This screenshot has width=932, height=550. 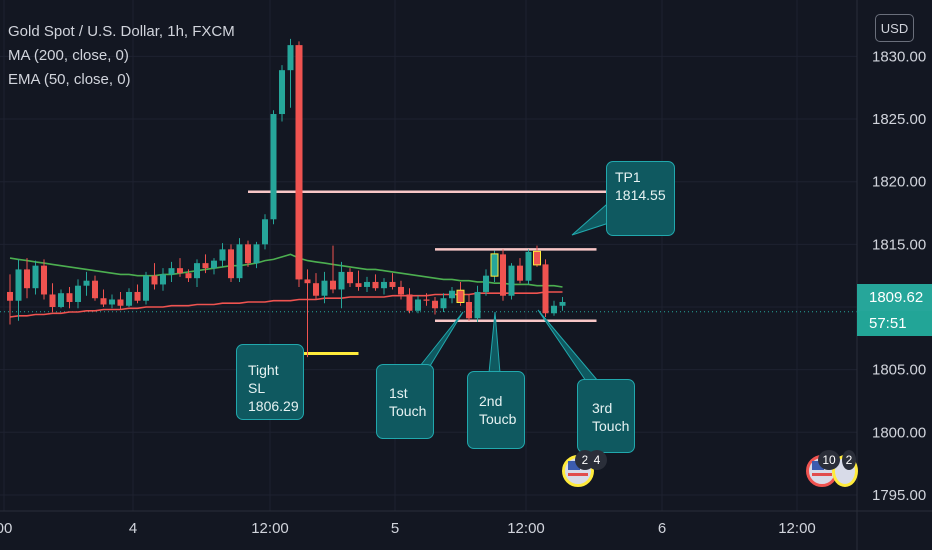 I want to click on ma200-line, so click(x=286, y=304).